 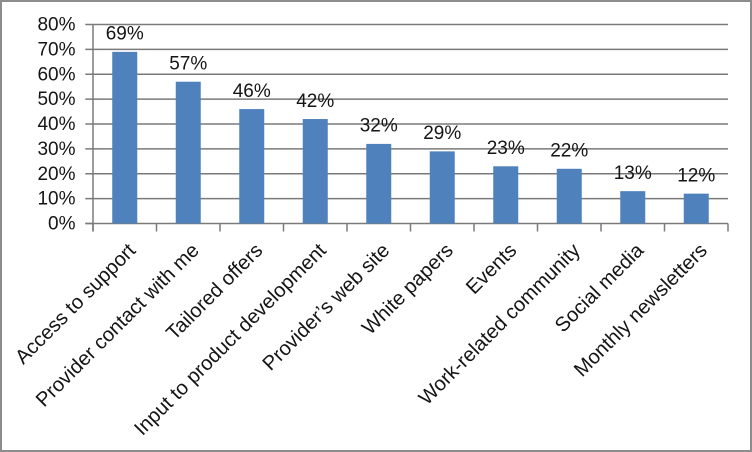 What do you see at coordinates (378, 125) in the screenshot?
I see `svg-text: 32%` at bounding box center [378, 125].